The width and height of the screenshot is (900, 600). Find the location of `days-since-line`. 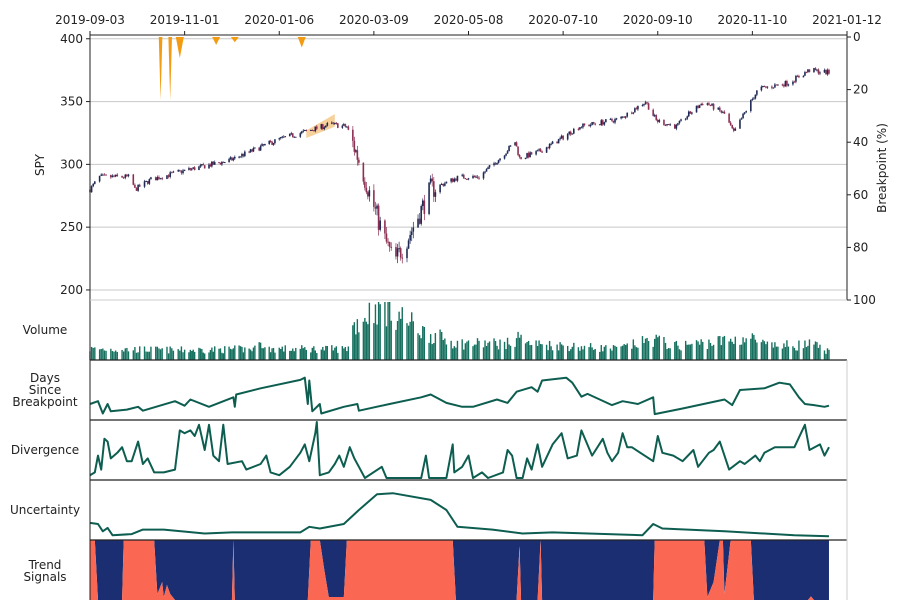

days-since-line is located at coordinates (459, 396).